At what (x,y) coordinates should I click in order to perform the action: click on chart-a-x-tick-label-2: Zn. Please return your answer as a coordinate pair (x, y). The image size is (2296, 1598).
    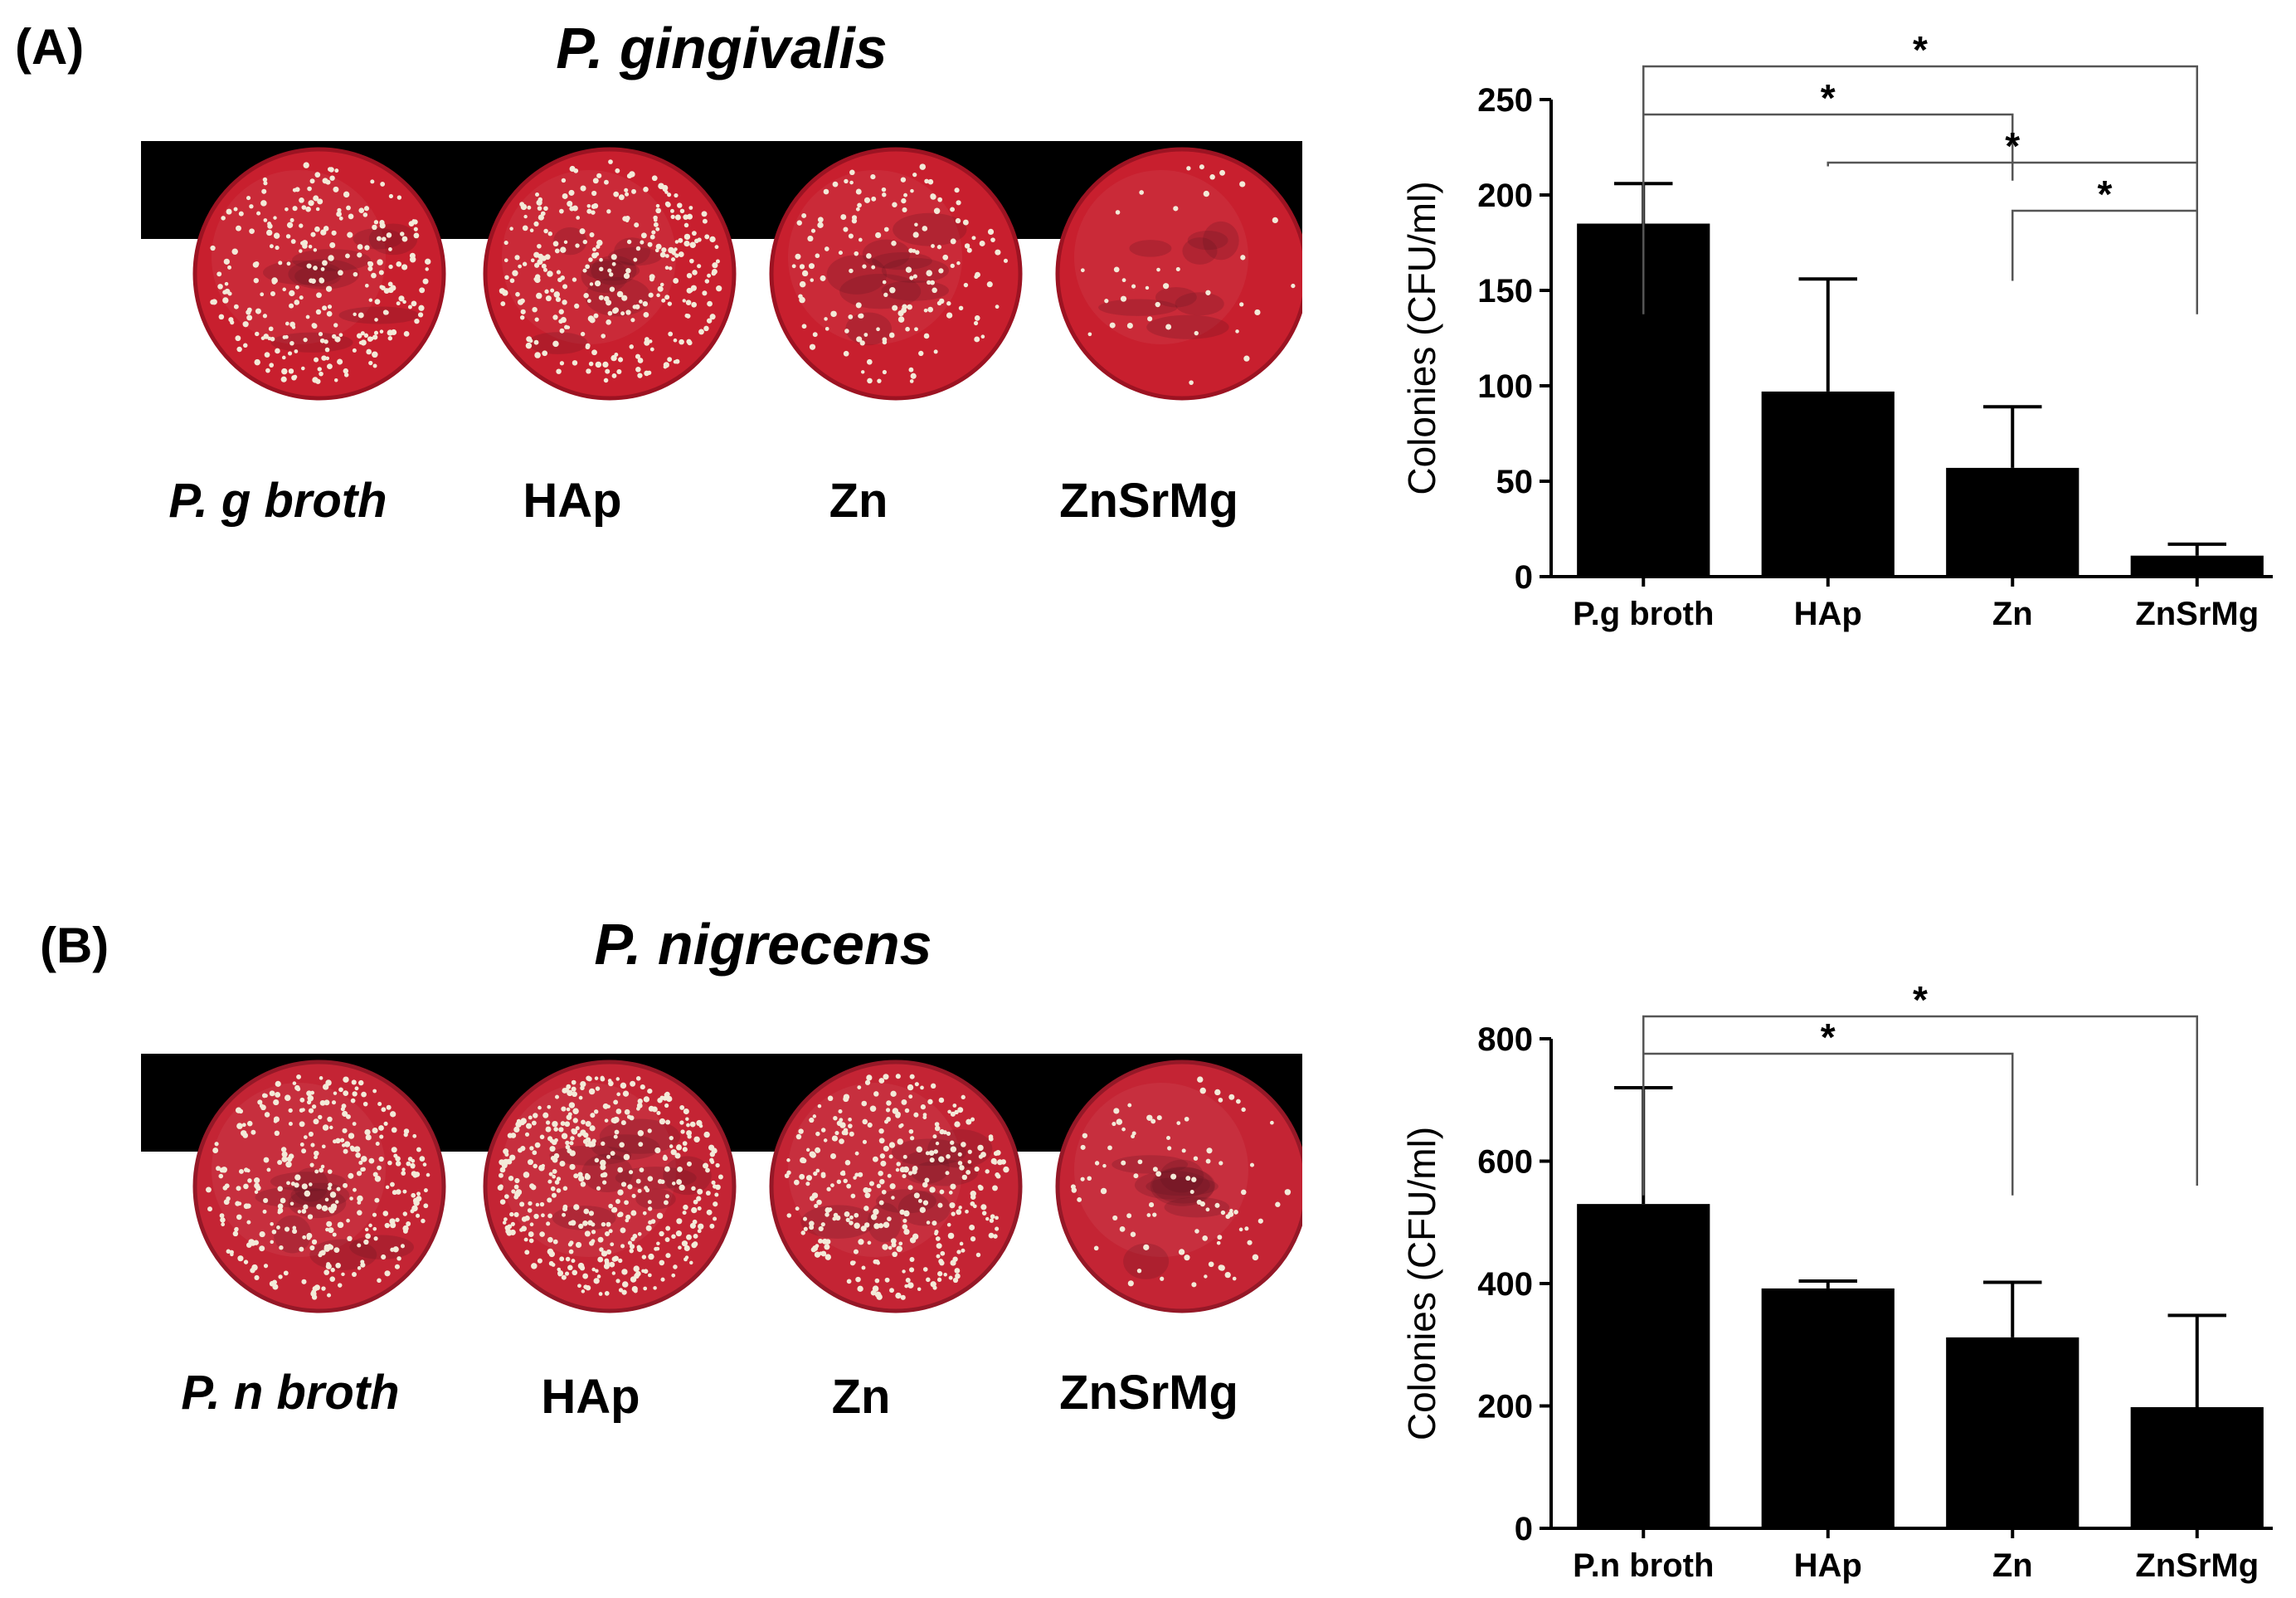
    Looking at the image, I should click on (2013, 614).